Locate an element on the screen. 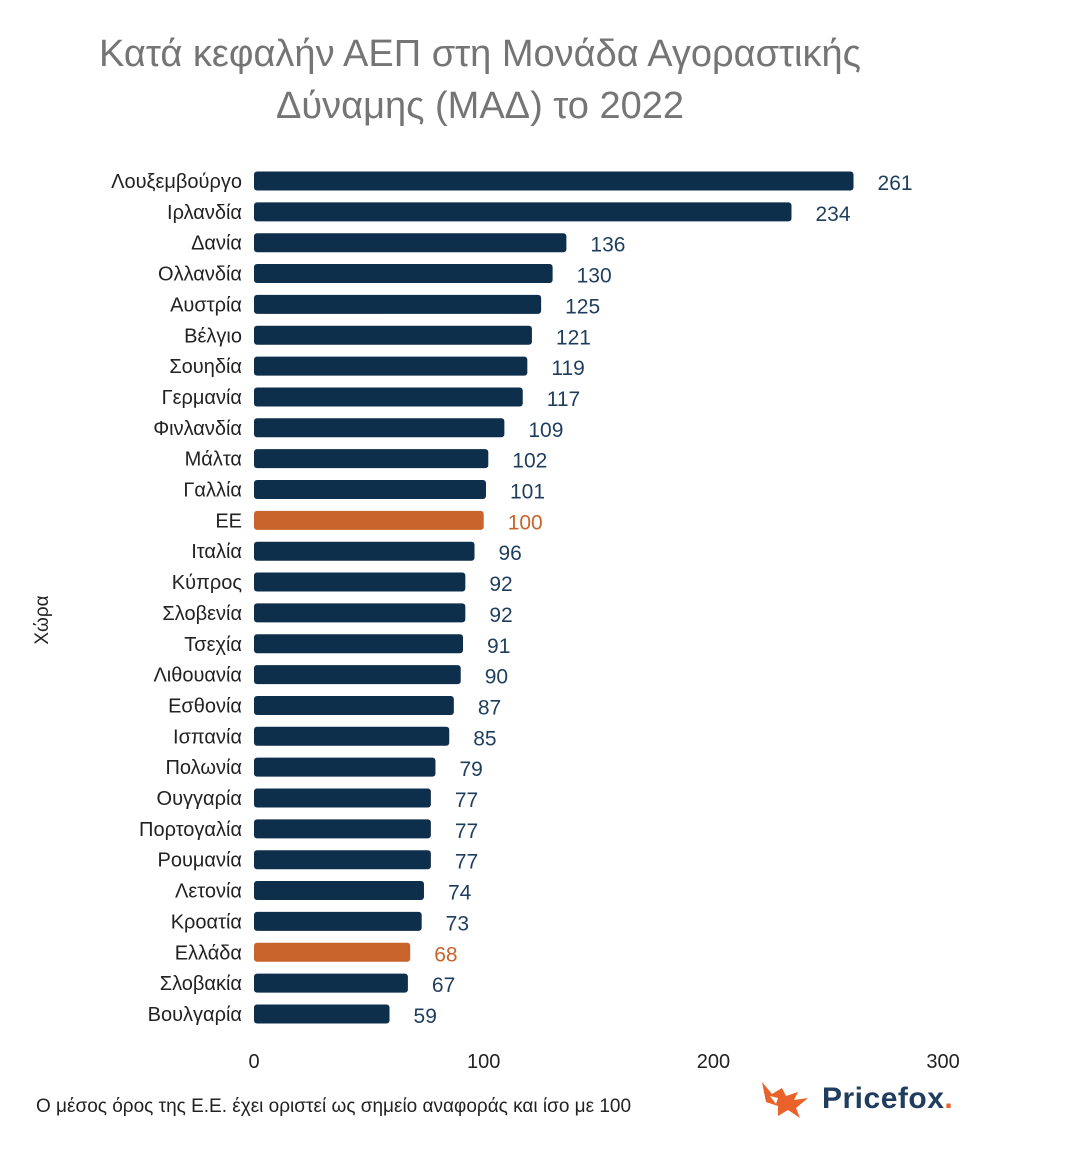 This screenshot has height=1155, width=1068. value-label: 85 is located at coordinates (484, 738).